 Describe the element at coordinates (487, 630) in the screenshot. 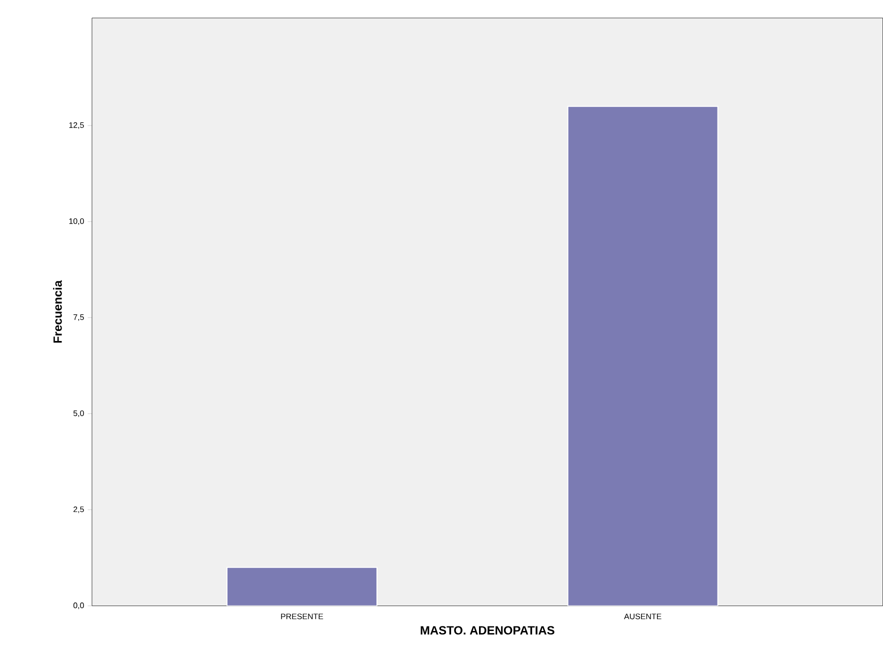

I see `x-axis-title: MASTO. ADENOPATIAS` at that location.